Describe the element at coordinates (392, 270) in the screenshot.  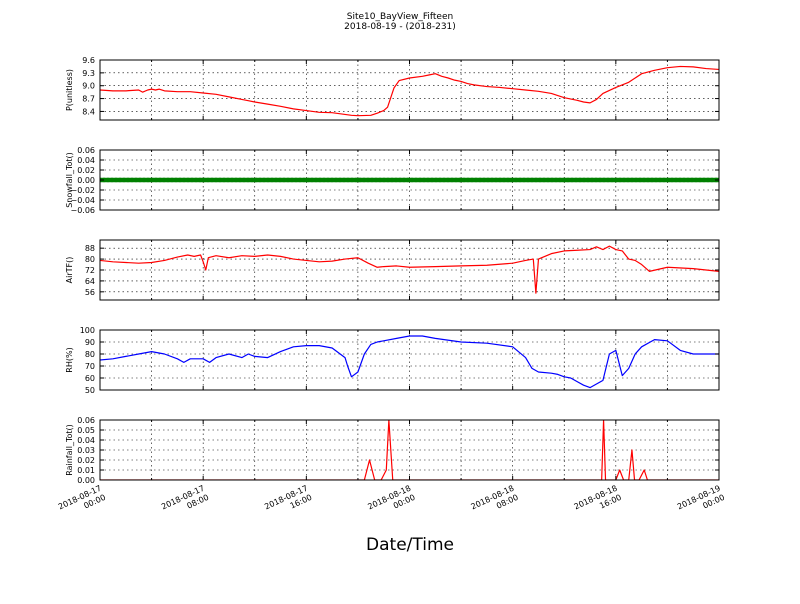
I see `panel-3: 56 64 72 80 88 AirTF()` at that location.